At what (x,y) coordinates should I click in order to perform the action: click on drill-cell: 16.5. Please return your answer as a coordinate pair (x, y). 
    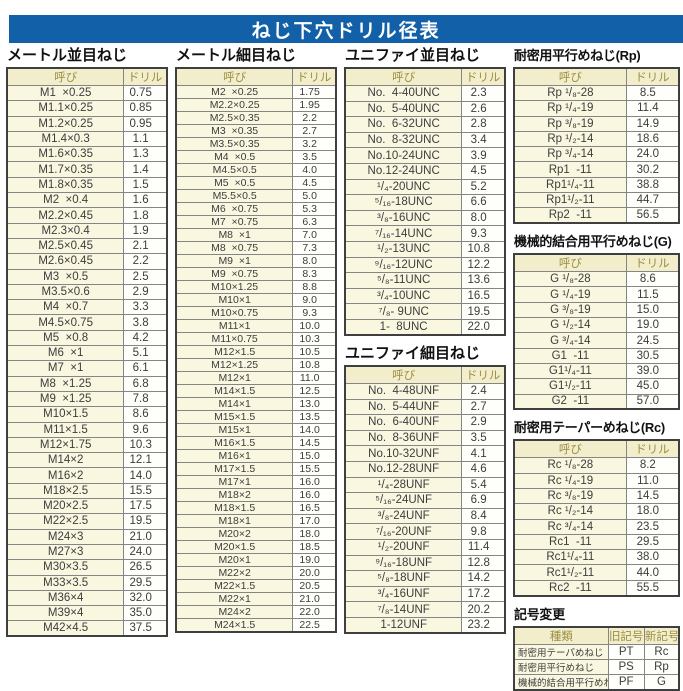
    Looking at the image, I should click on (314, 508).